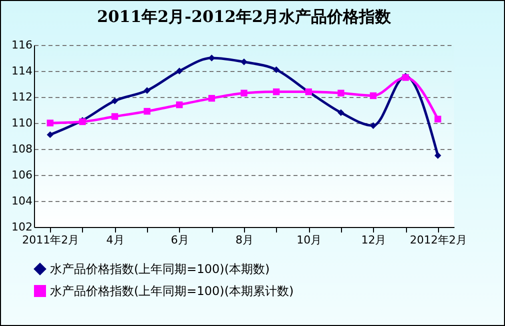 This screenshot has width=505, height=326. What do you see at coordinates (309, 240) in the screenshot?
I see `x-tick-label: 10月` at bounding box center [309, 240].